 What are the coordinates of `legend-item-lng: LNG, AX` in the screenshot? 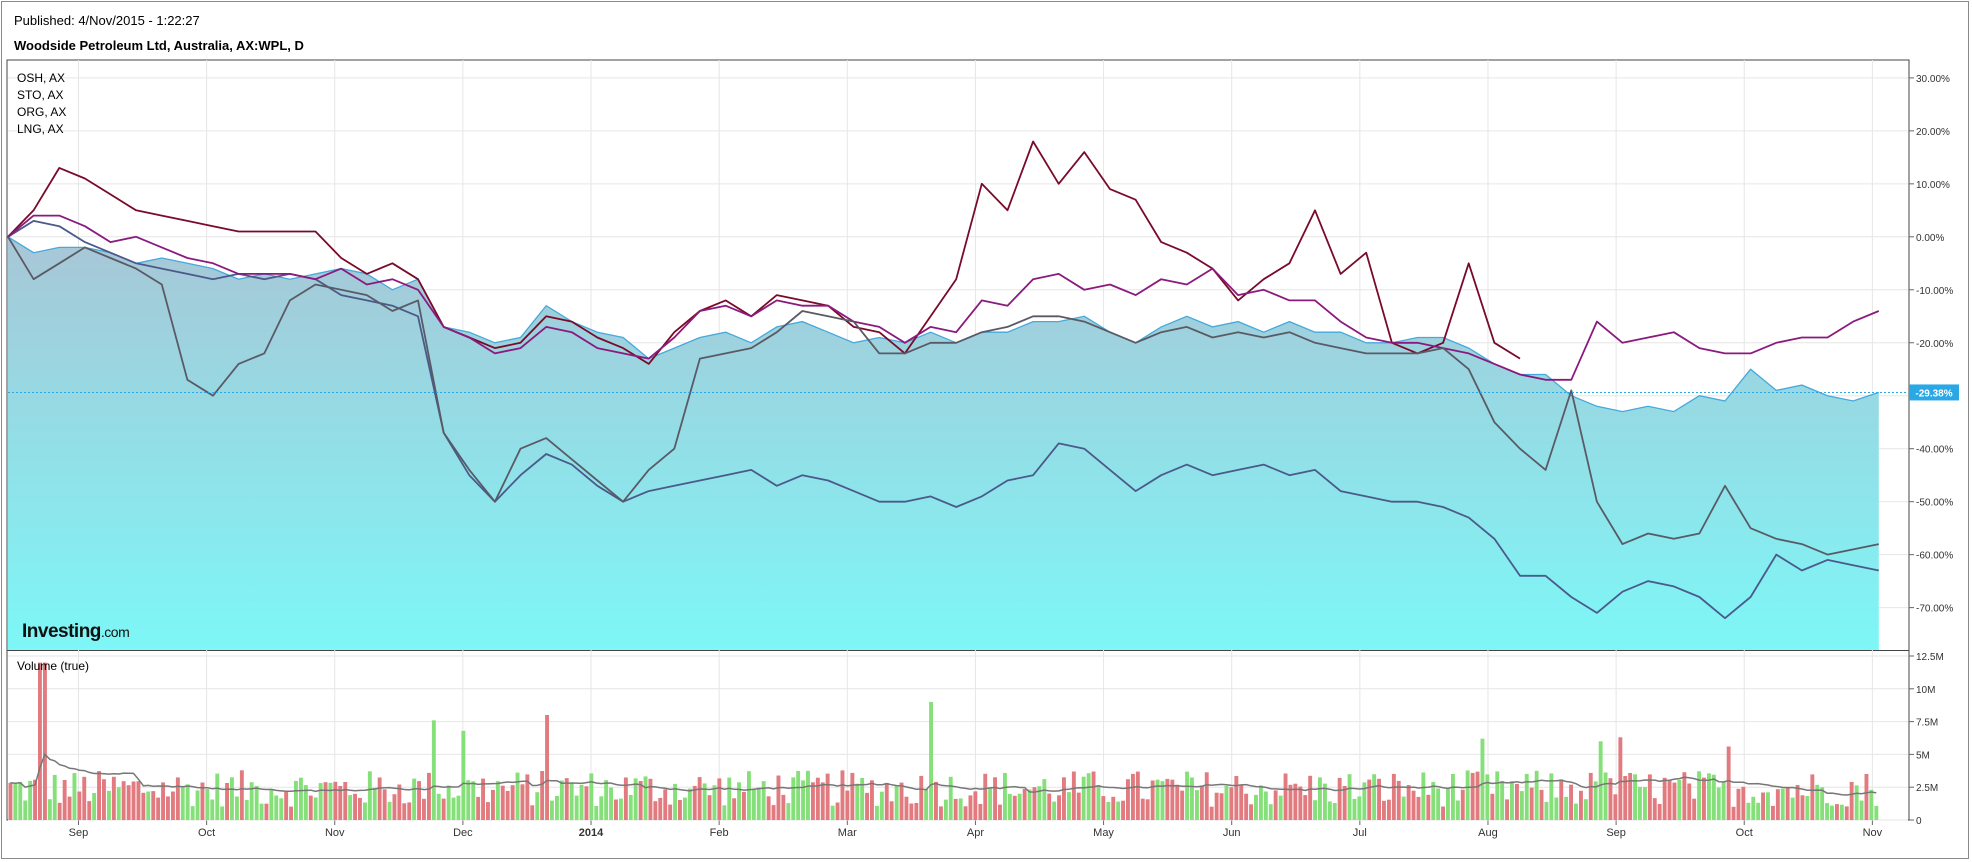 It's located at (40, 129).